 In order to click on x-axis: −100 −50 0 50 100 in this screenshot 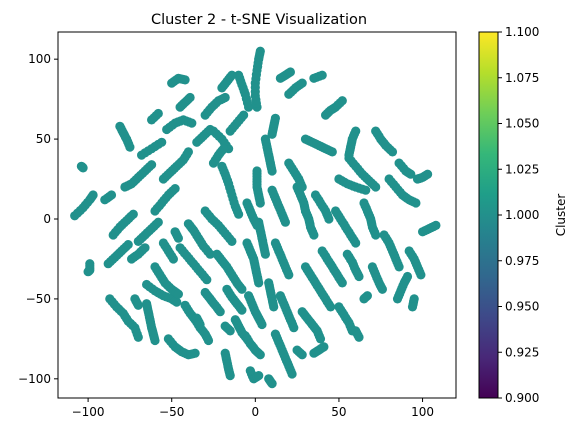, I will do `click(253, 408)`.